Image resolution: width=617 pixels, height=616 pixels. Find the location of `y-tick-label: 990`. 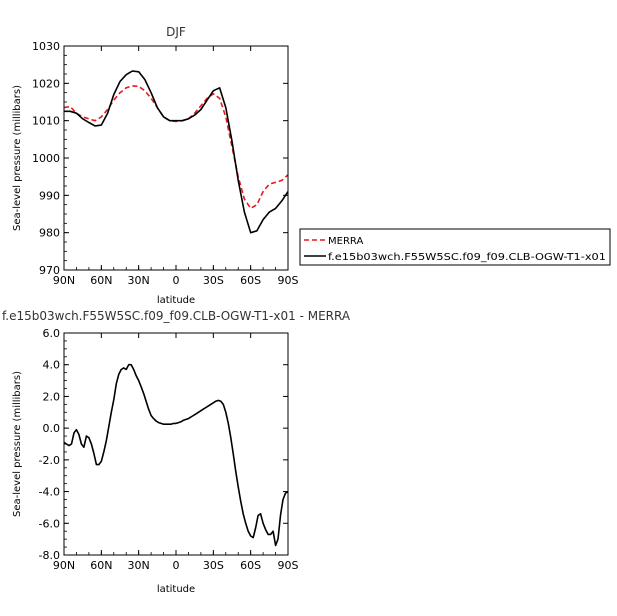

y-tick-label: 990 is located at coordinates (49, 195).